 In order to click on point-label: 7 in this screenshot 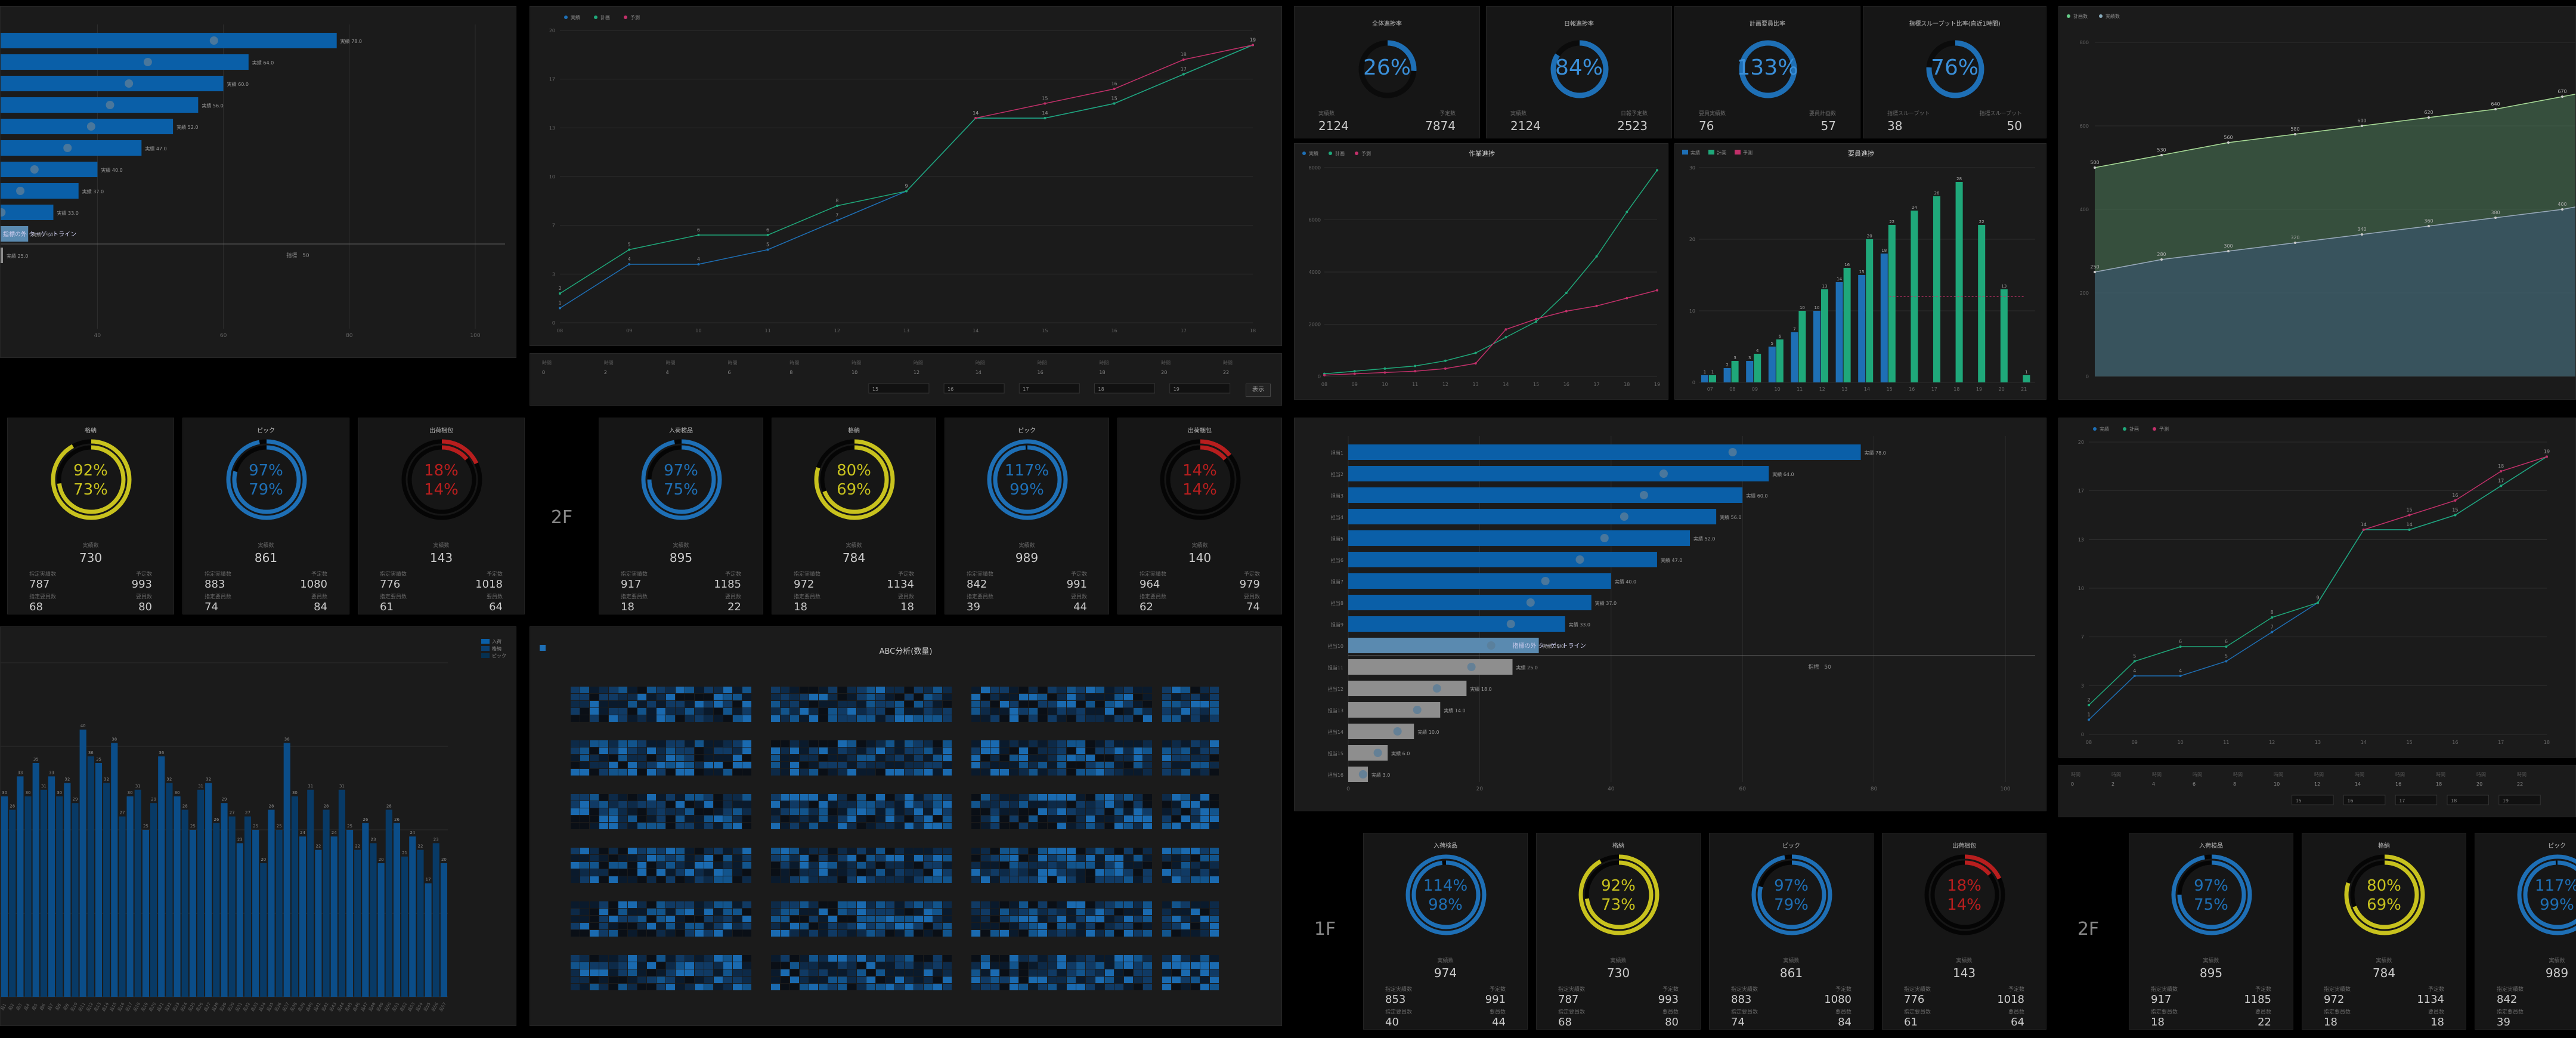, I will do `click(836, 215)`.